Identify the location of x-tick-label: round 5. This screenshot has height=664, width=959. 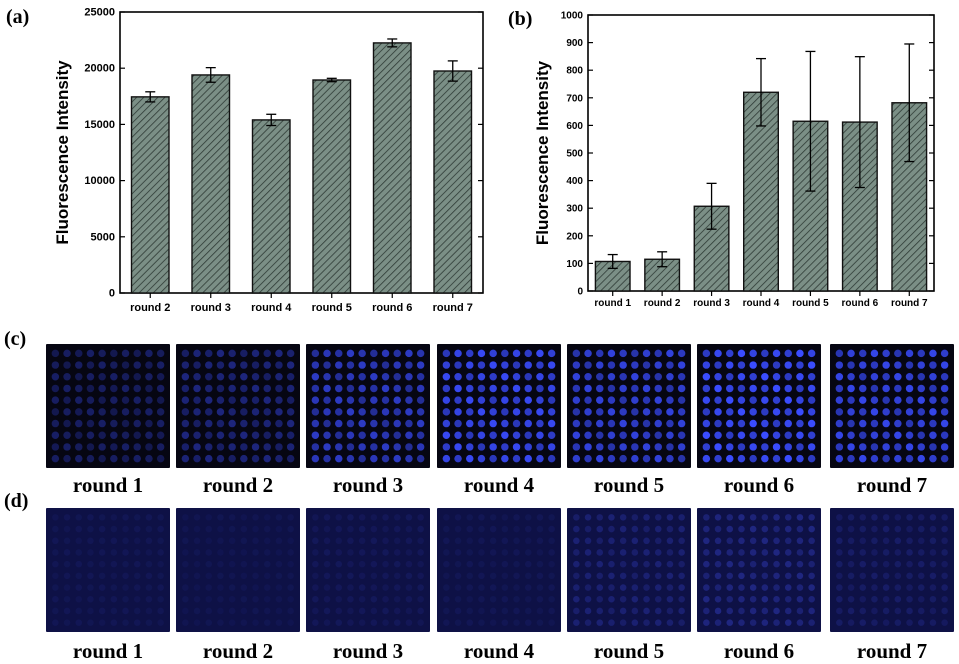
(332, 308).